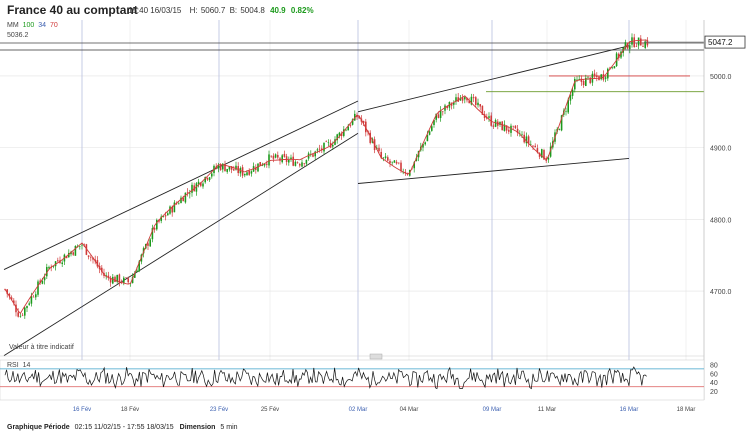 The width and height of the screenshot is (750, 435). Describe the element at coordinates (714, 392) in the screenshot. I see `rsi-tick-label: 20` at that location.